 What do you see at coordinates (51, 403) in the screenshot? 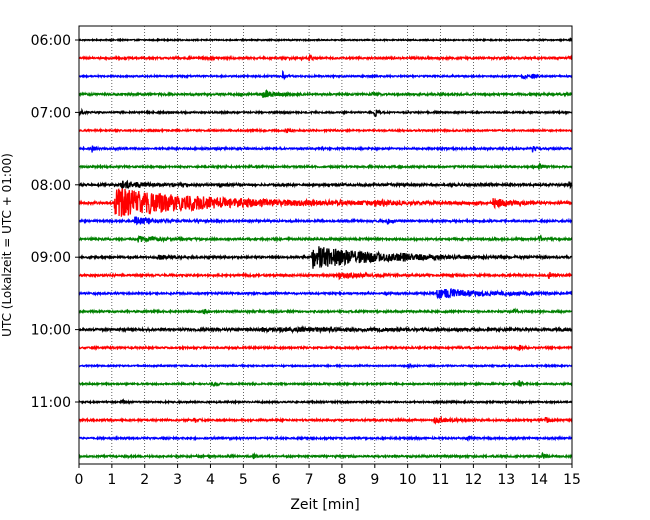
I see `y-tick-label: 11:00` at bounding box center [51, 403].